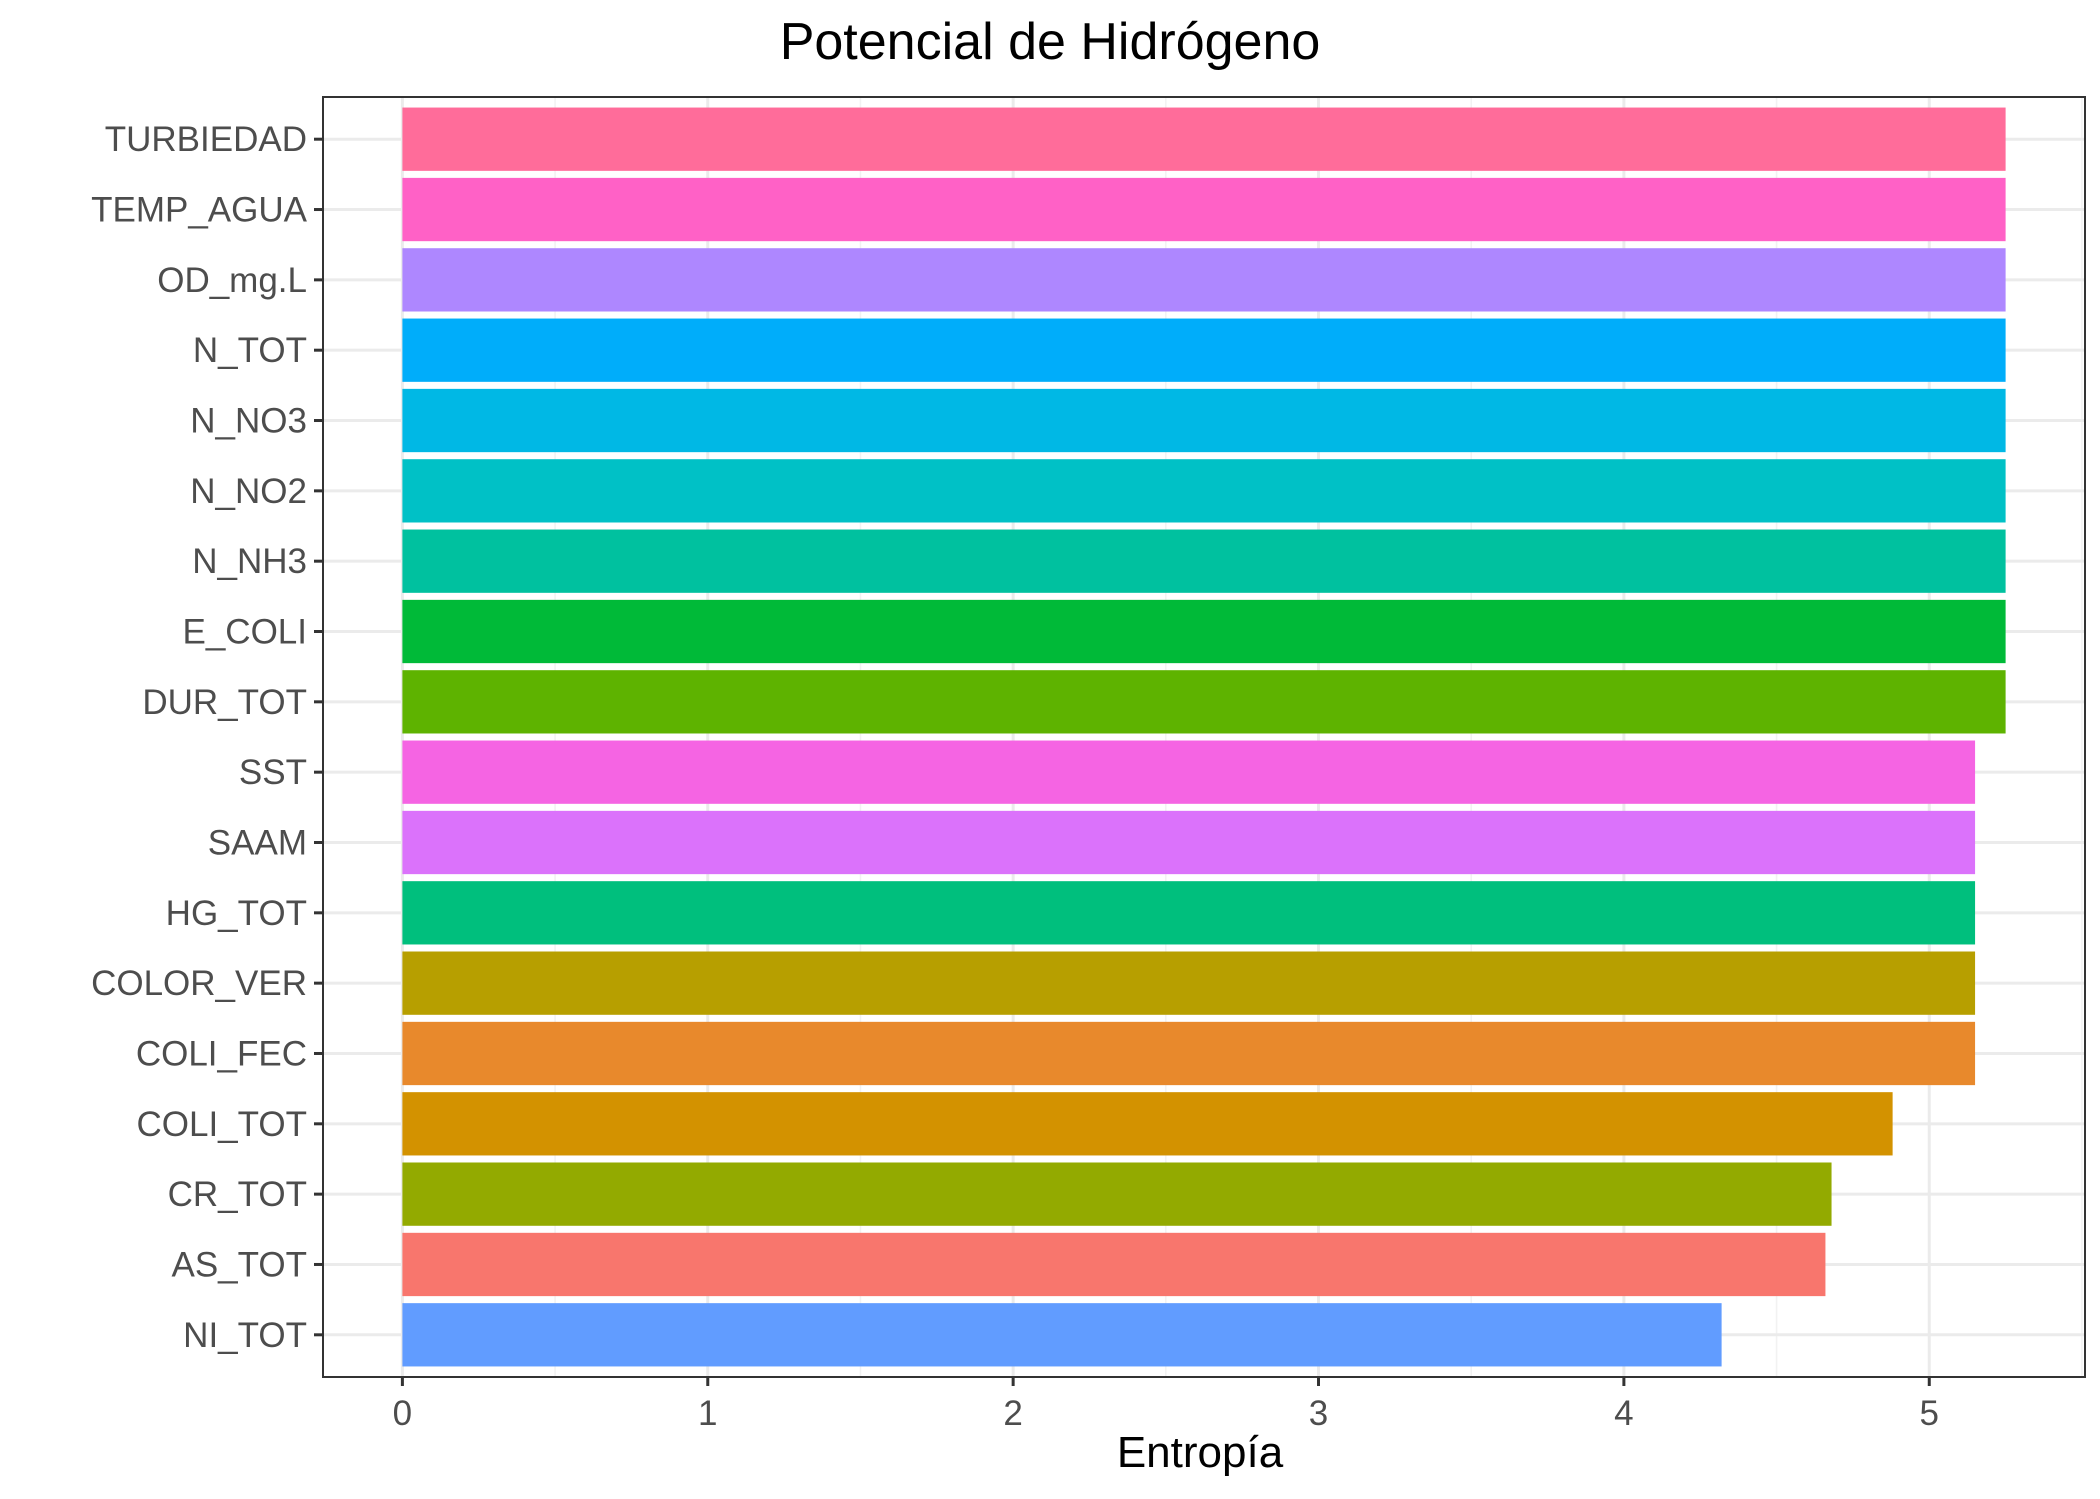  I want to click on x-tick-label: 3, so click(1318, 1413).